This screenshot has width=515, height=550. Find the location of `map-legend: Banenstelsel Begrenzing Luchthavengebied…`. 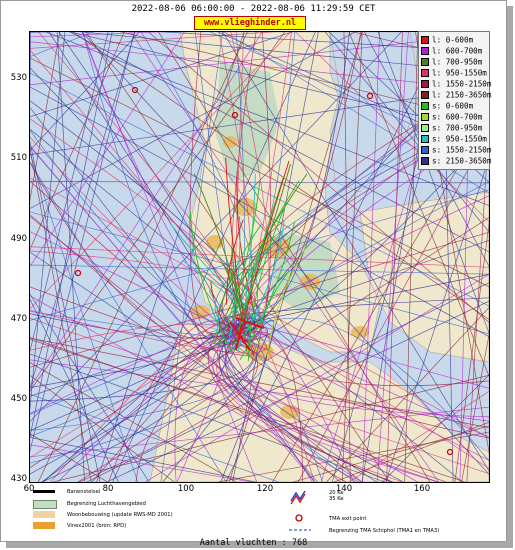

map-legend: Banenstelsel Begrenzing Luchthavengebied… is located at coordinates (258, 513).